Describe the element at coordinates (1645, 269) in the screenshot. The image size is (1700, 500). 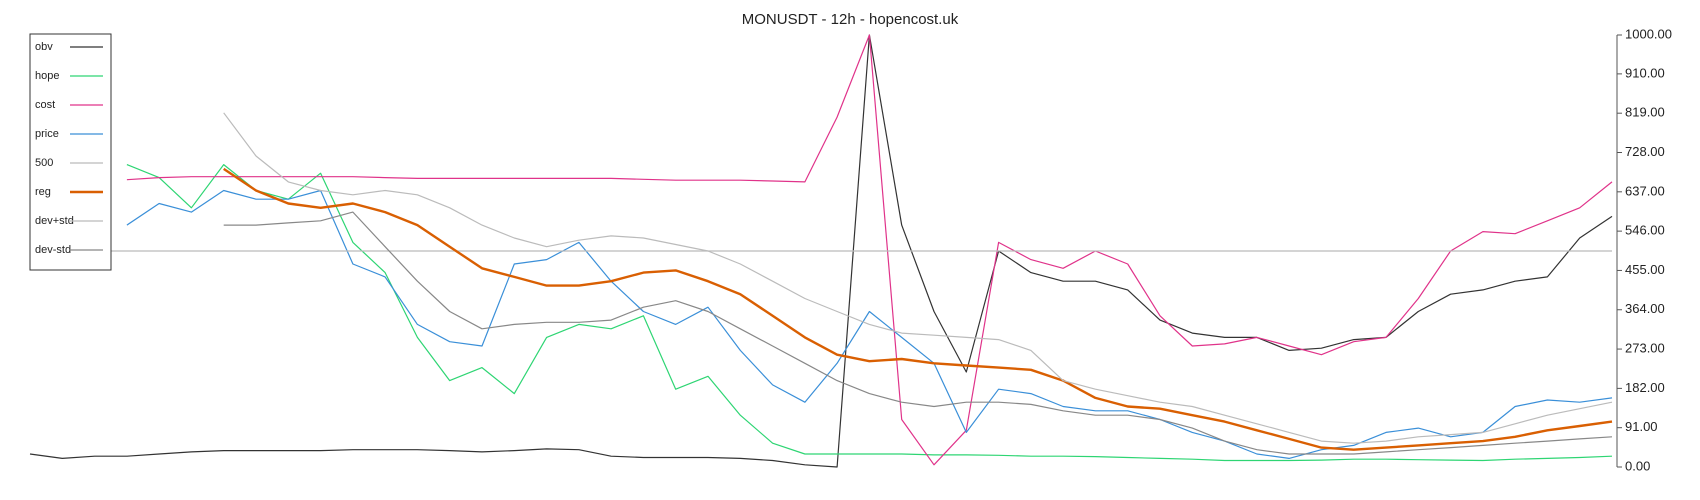
I see `y-tick-label: 455.00` at that location.